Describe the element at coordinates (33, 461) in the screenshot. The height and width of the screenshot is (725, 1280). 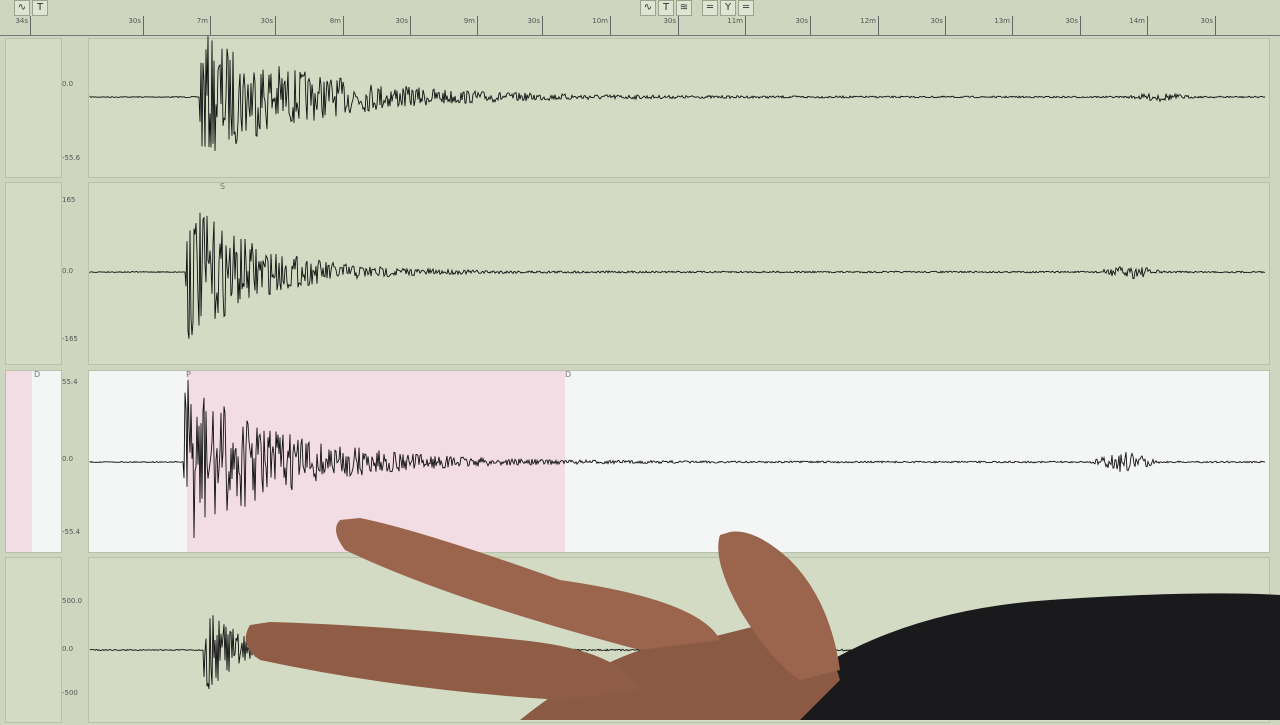
I see `channel-3-info` at that location.